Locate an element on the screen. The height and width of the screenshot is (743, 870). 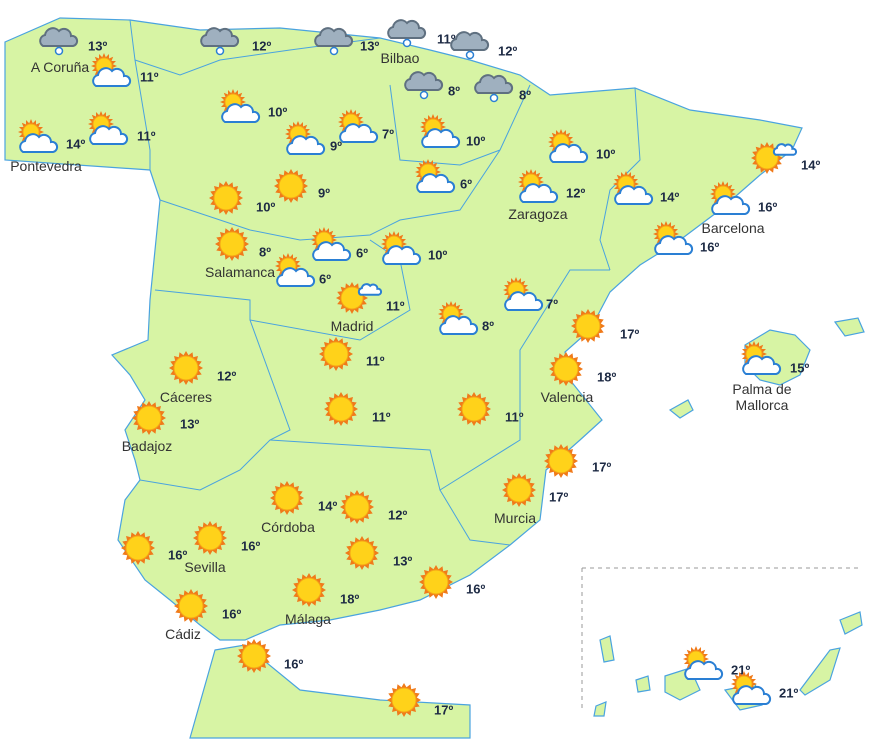
temperature: 14º is located at coordinates (810, 164).